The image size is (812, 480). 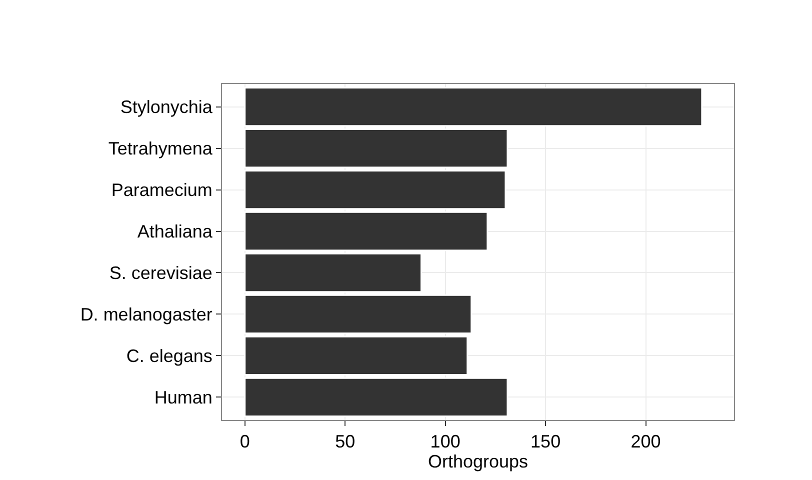 I want to click on x-tick-label: 100, so click(x=445, y=442).